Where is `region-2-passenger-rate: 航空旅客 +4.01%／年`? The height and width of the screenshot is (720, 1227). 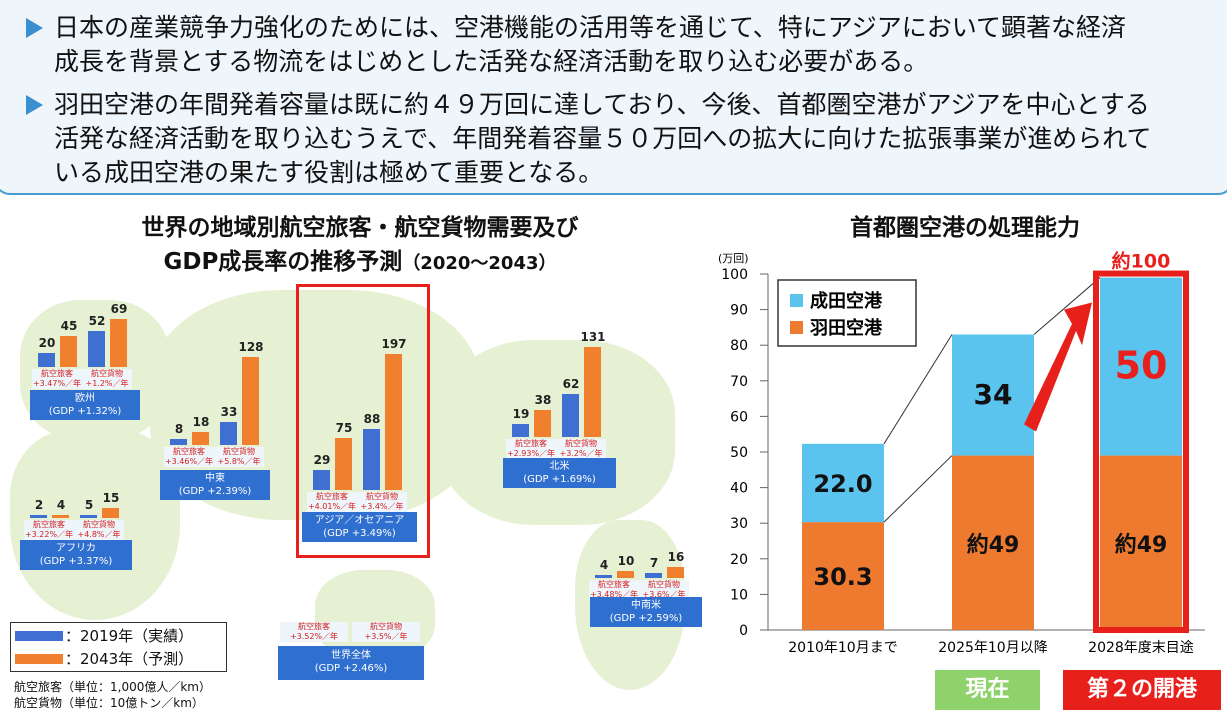 region-2-passenger-rate: 航空旅客 +4.01%／年 is located at coordinates (332, 502).